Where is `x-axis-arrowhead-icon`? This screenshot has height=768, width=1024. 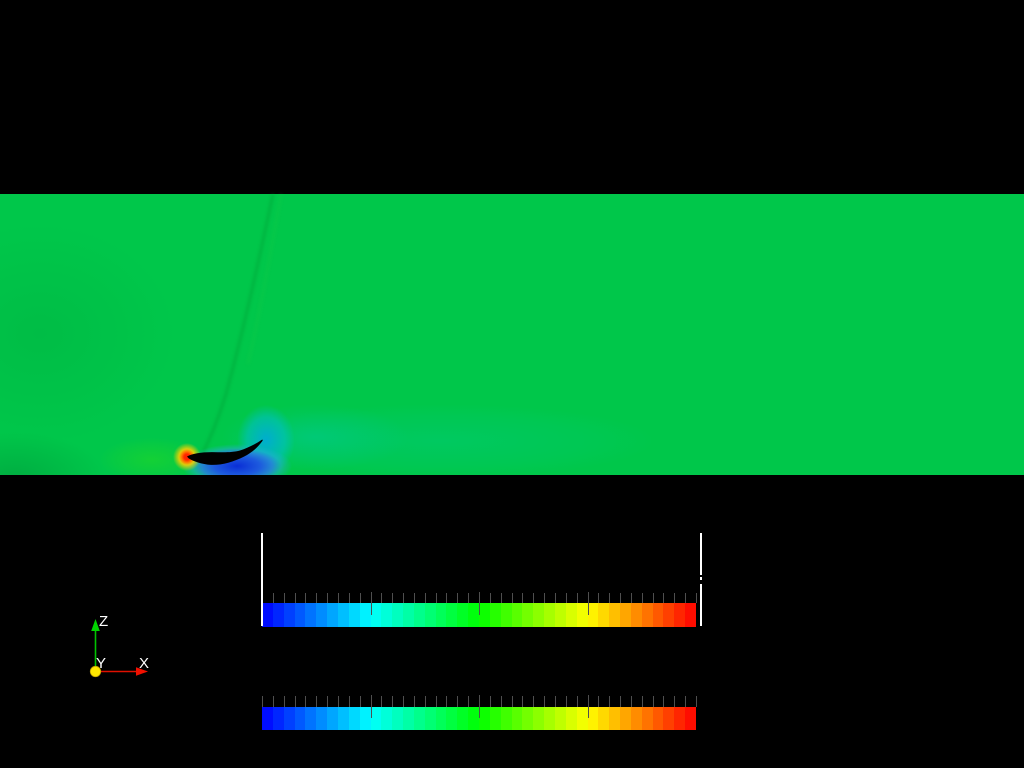 x-axis-arrowhead-icon is located at coordinates (142, 671).